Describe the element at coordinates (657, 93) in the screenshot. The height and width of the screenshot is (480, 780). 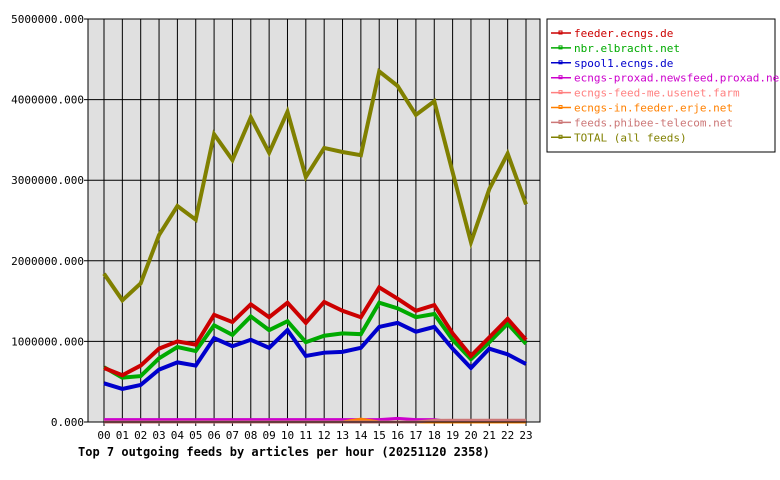
I see `legend-label: ecngs-feed-me.usenet.farm` at that location.